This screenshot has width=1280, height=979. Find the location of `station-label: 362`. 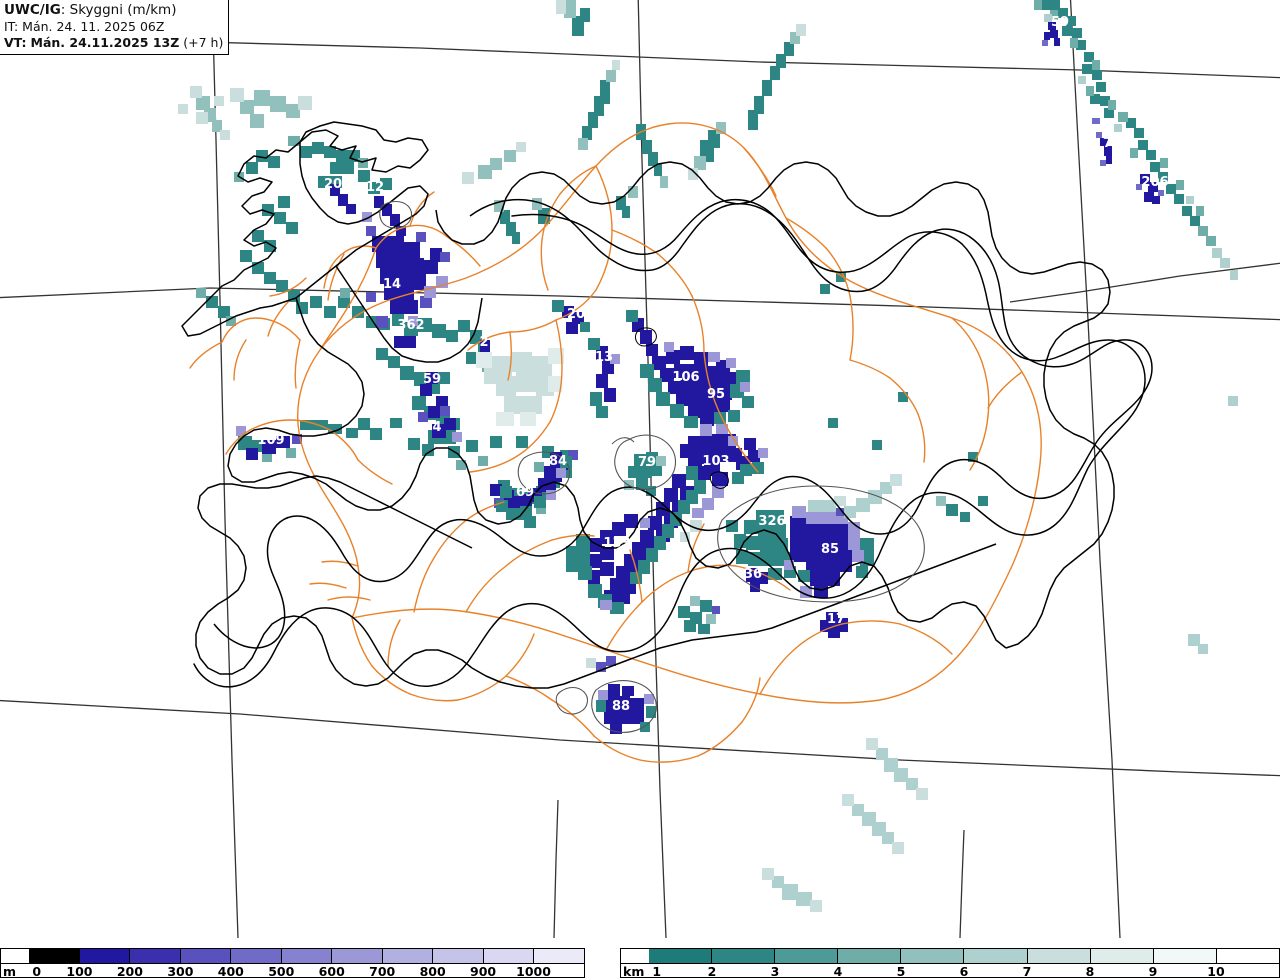

station-label: 362 is located at coordinates (410, 325).